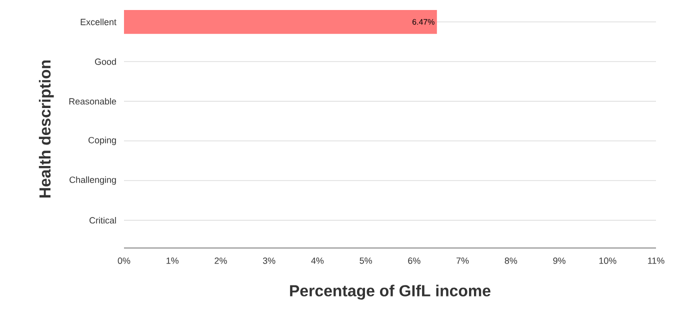 The image size is (673, 322). What do you see at coordinates (414, 261) in the screenshot?
I see `x-tick-label: 6%` at bounding box center [414, 261].